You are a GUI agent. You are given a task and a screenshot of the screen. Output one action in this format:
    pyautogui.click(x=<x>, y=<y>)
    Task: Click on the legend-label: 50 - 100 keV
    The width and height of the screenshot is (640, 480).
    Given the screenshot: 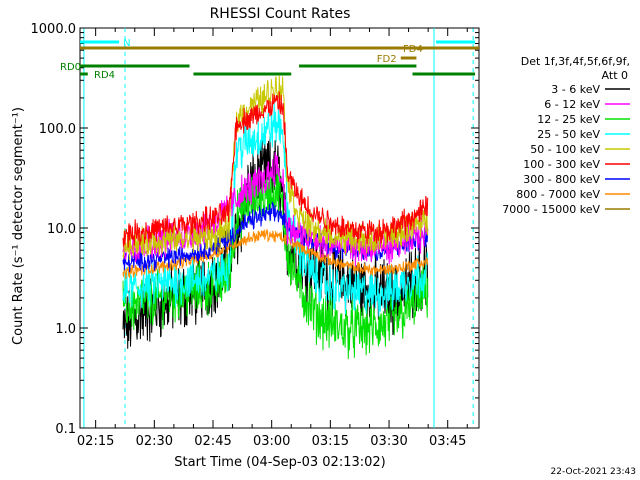 What is the action you would take?
    pyautogui.click(x=565, y=149)
    